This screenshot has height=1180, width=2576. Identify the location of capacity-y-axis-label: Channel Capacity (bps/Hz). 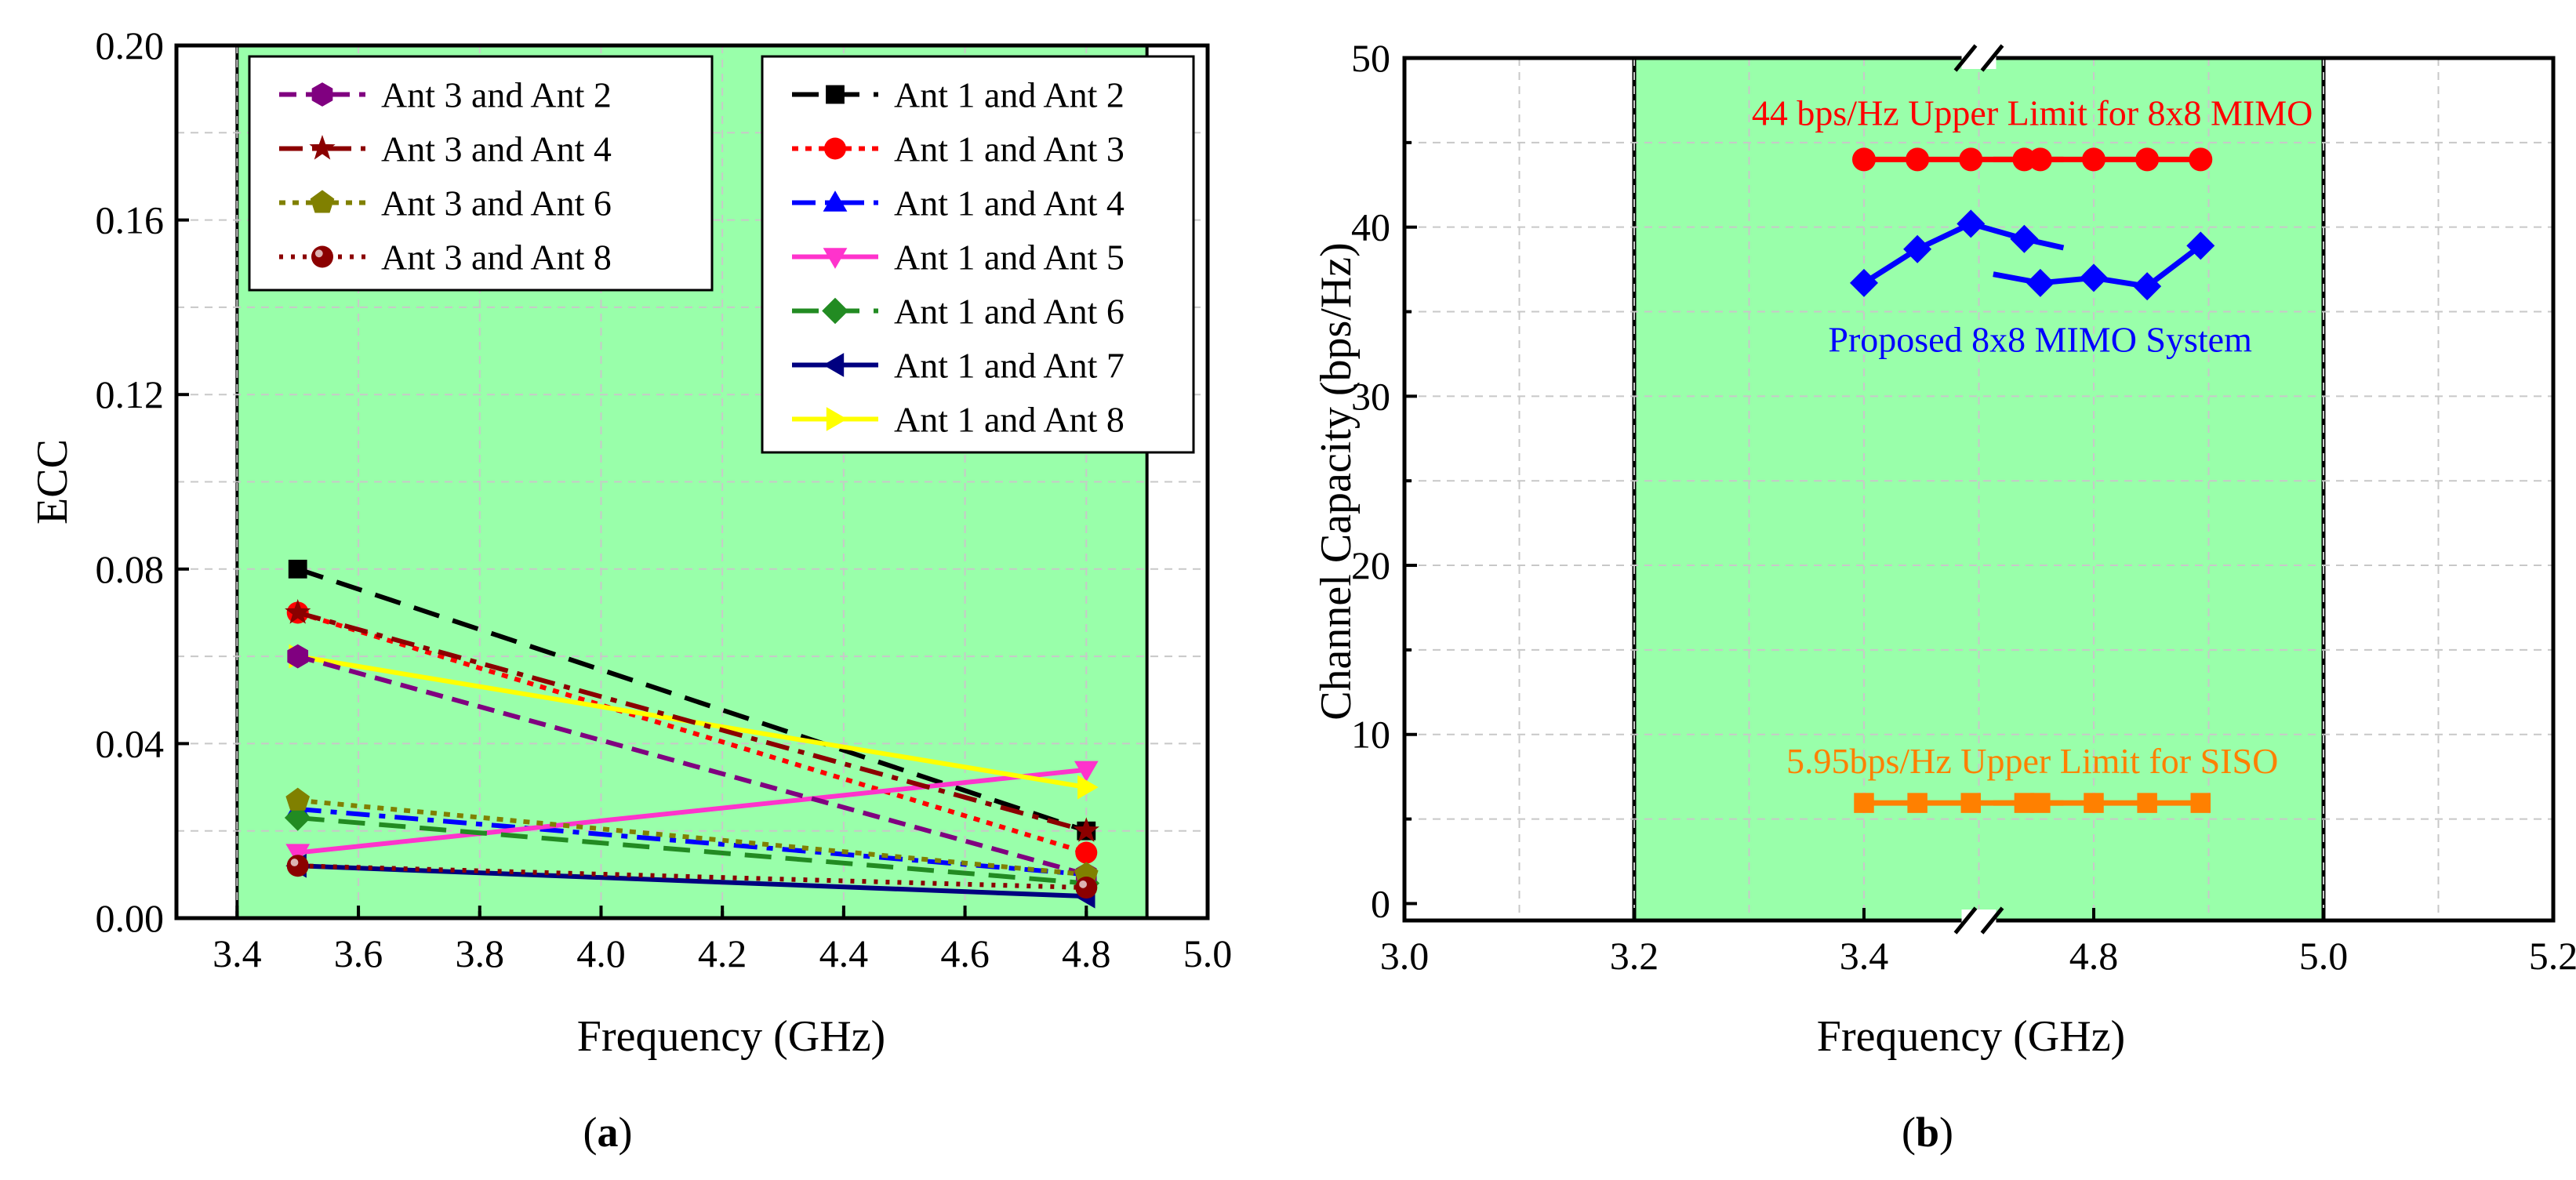
(1336, 482).